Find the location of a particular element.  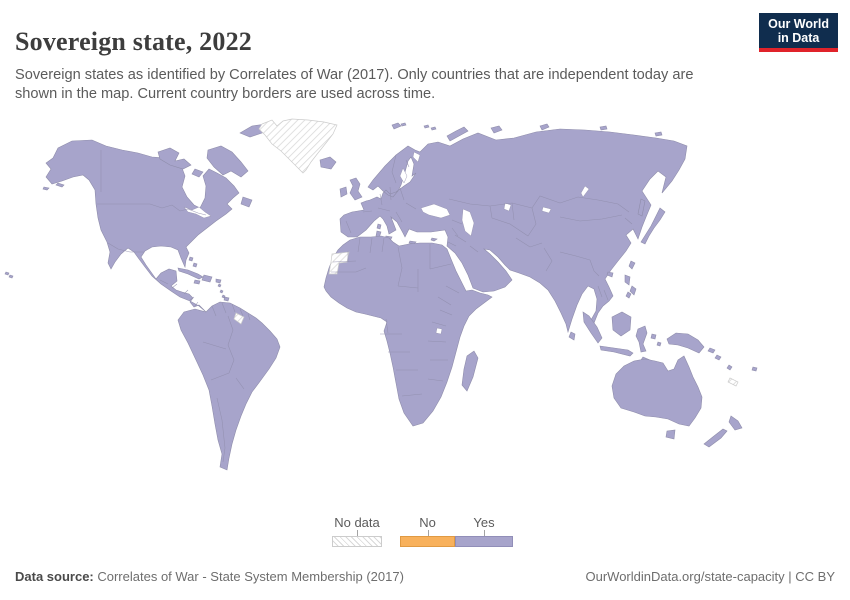

legend-swatch-no-data is located at coordinates (357, 541).